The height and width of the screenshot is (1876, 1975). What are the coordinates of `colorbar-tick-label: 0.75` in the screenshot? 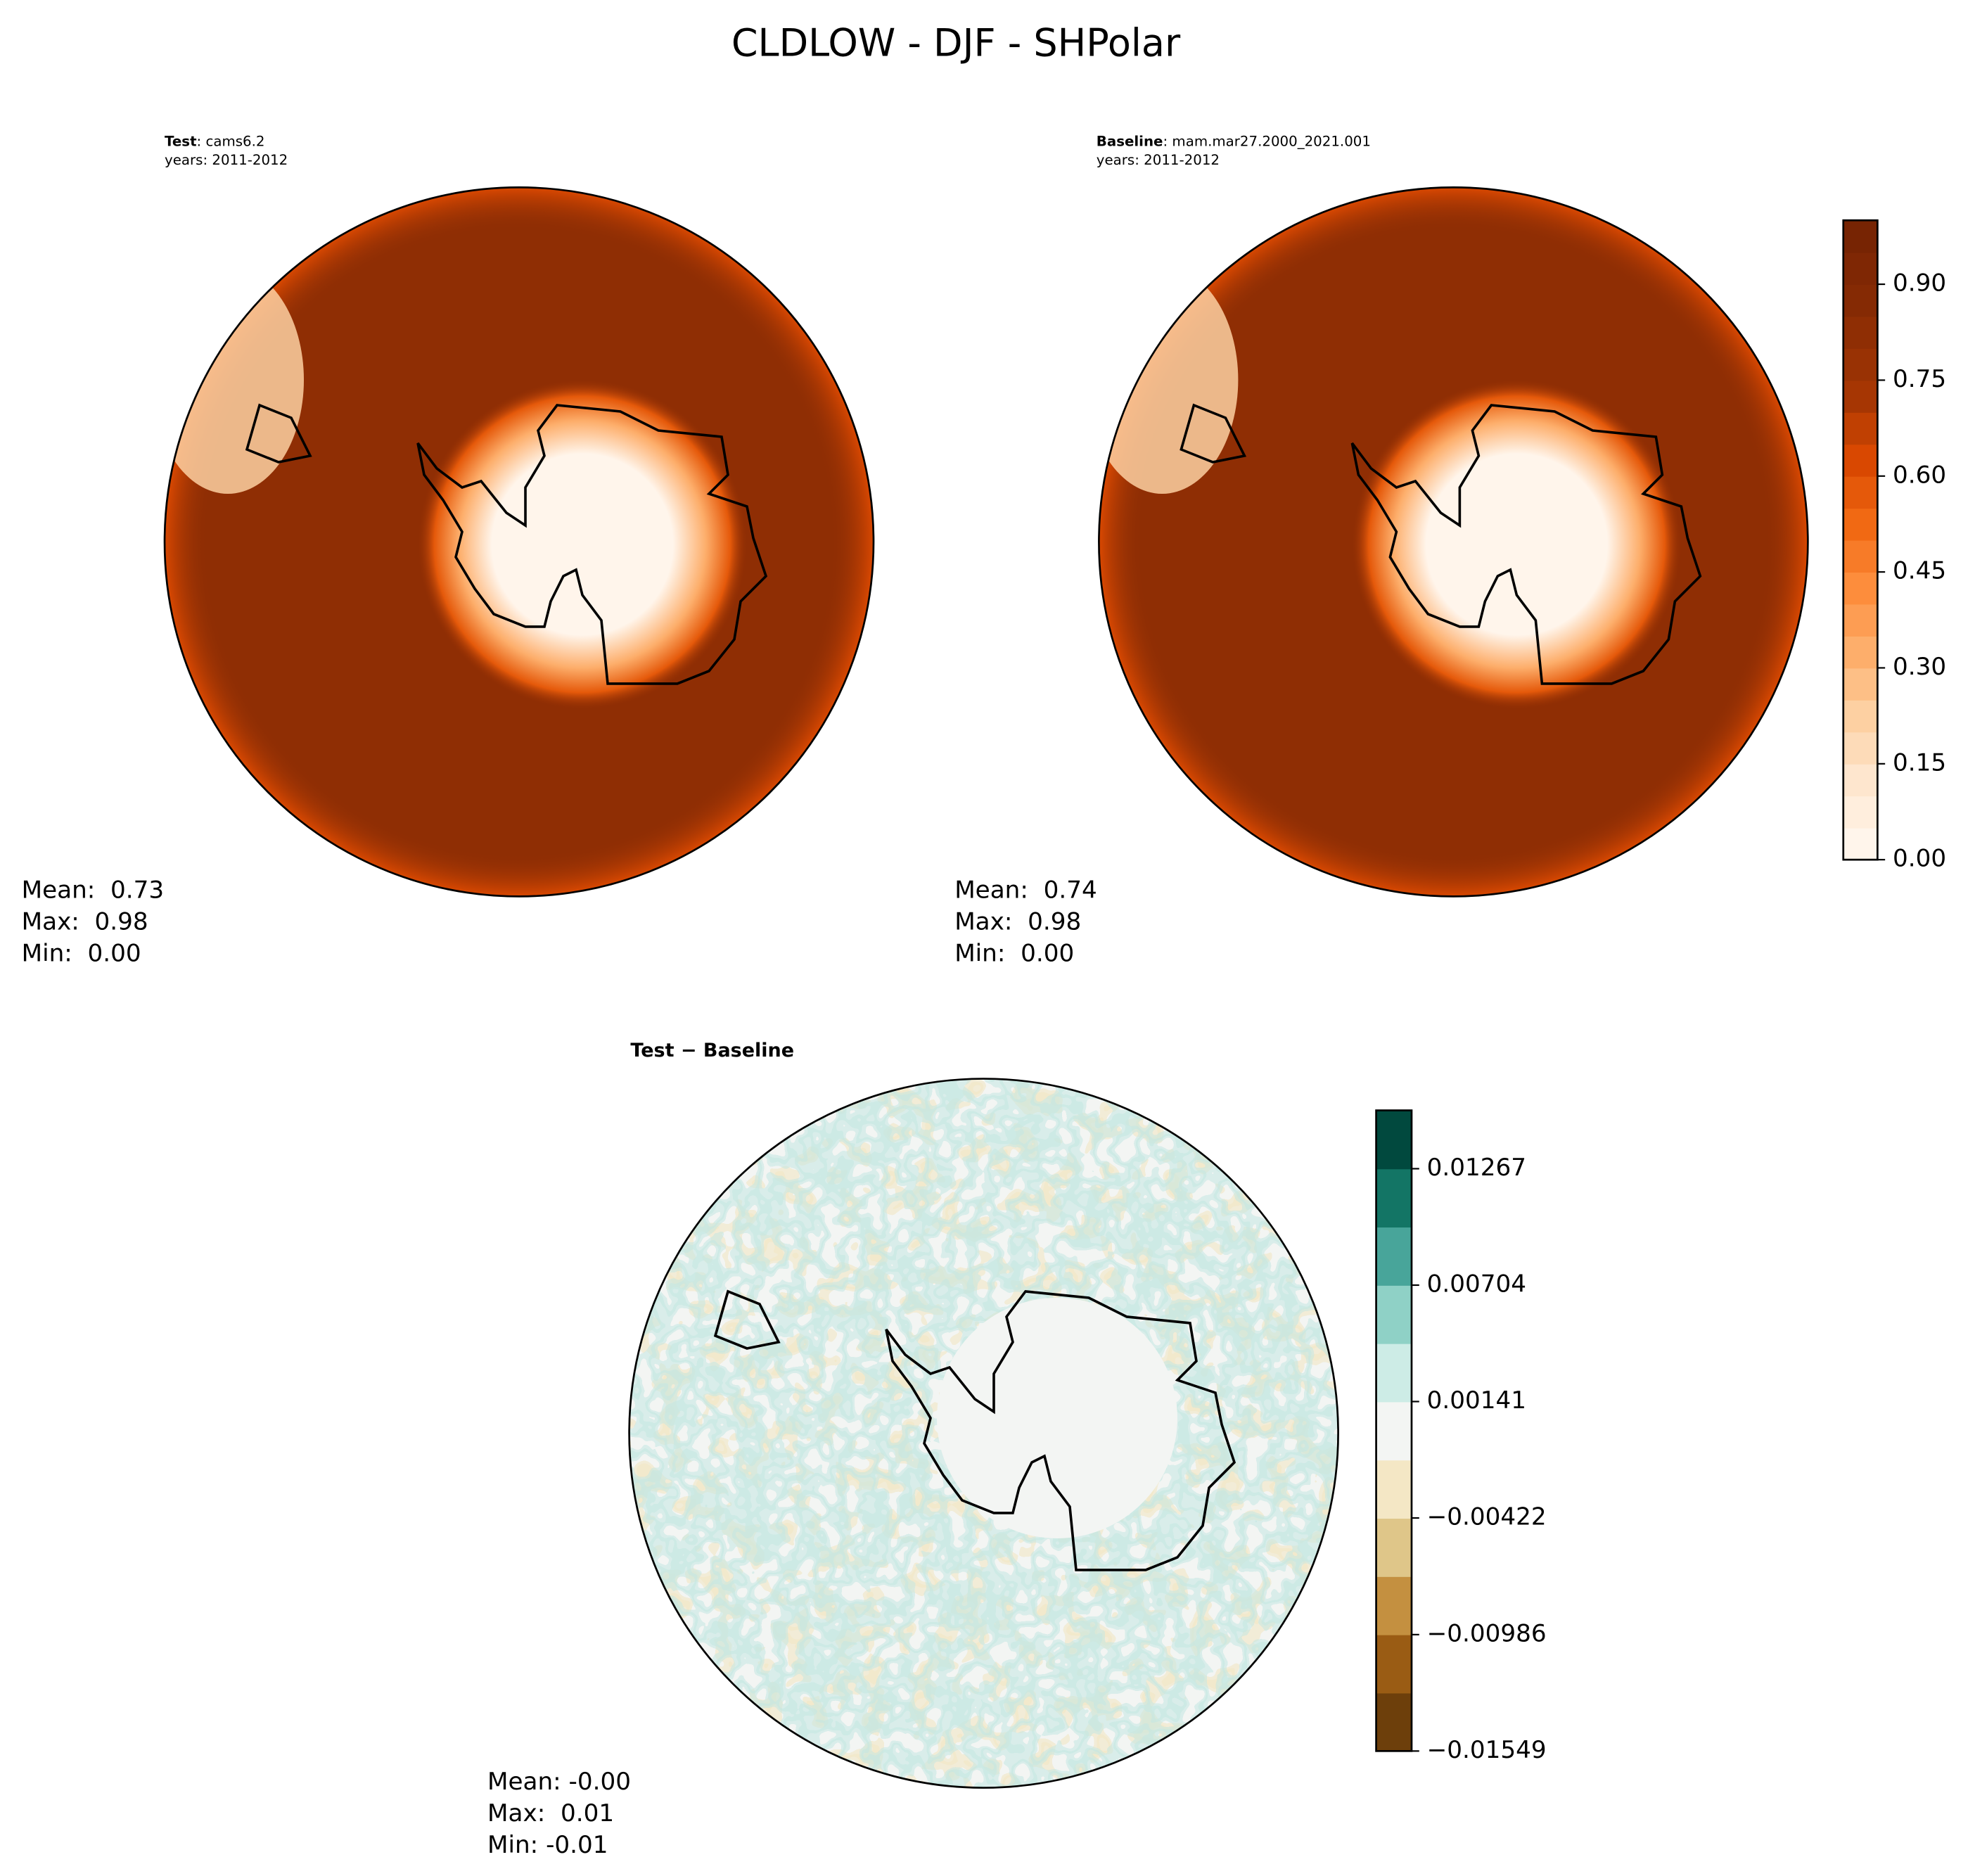 It's located at (1919, 379).